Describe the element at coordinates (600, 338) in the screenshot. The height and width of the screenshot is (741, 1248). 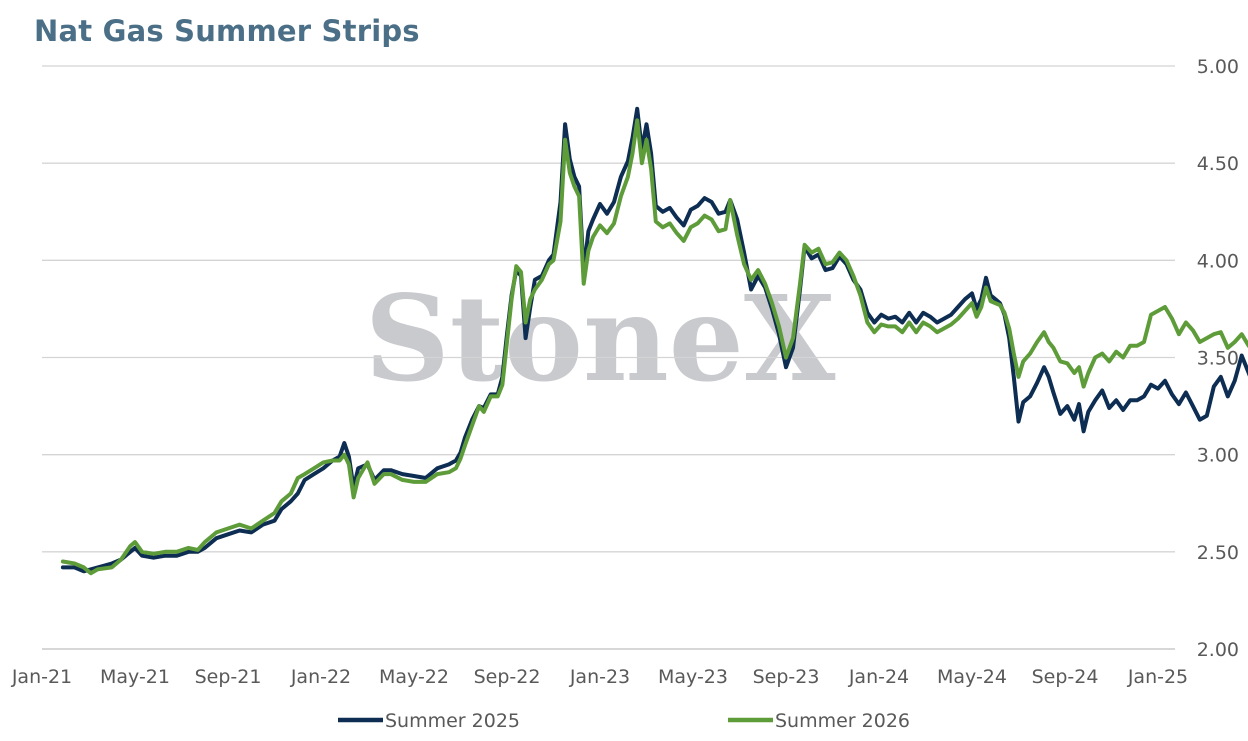
I see `watermark: StoneX` at that location.